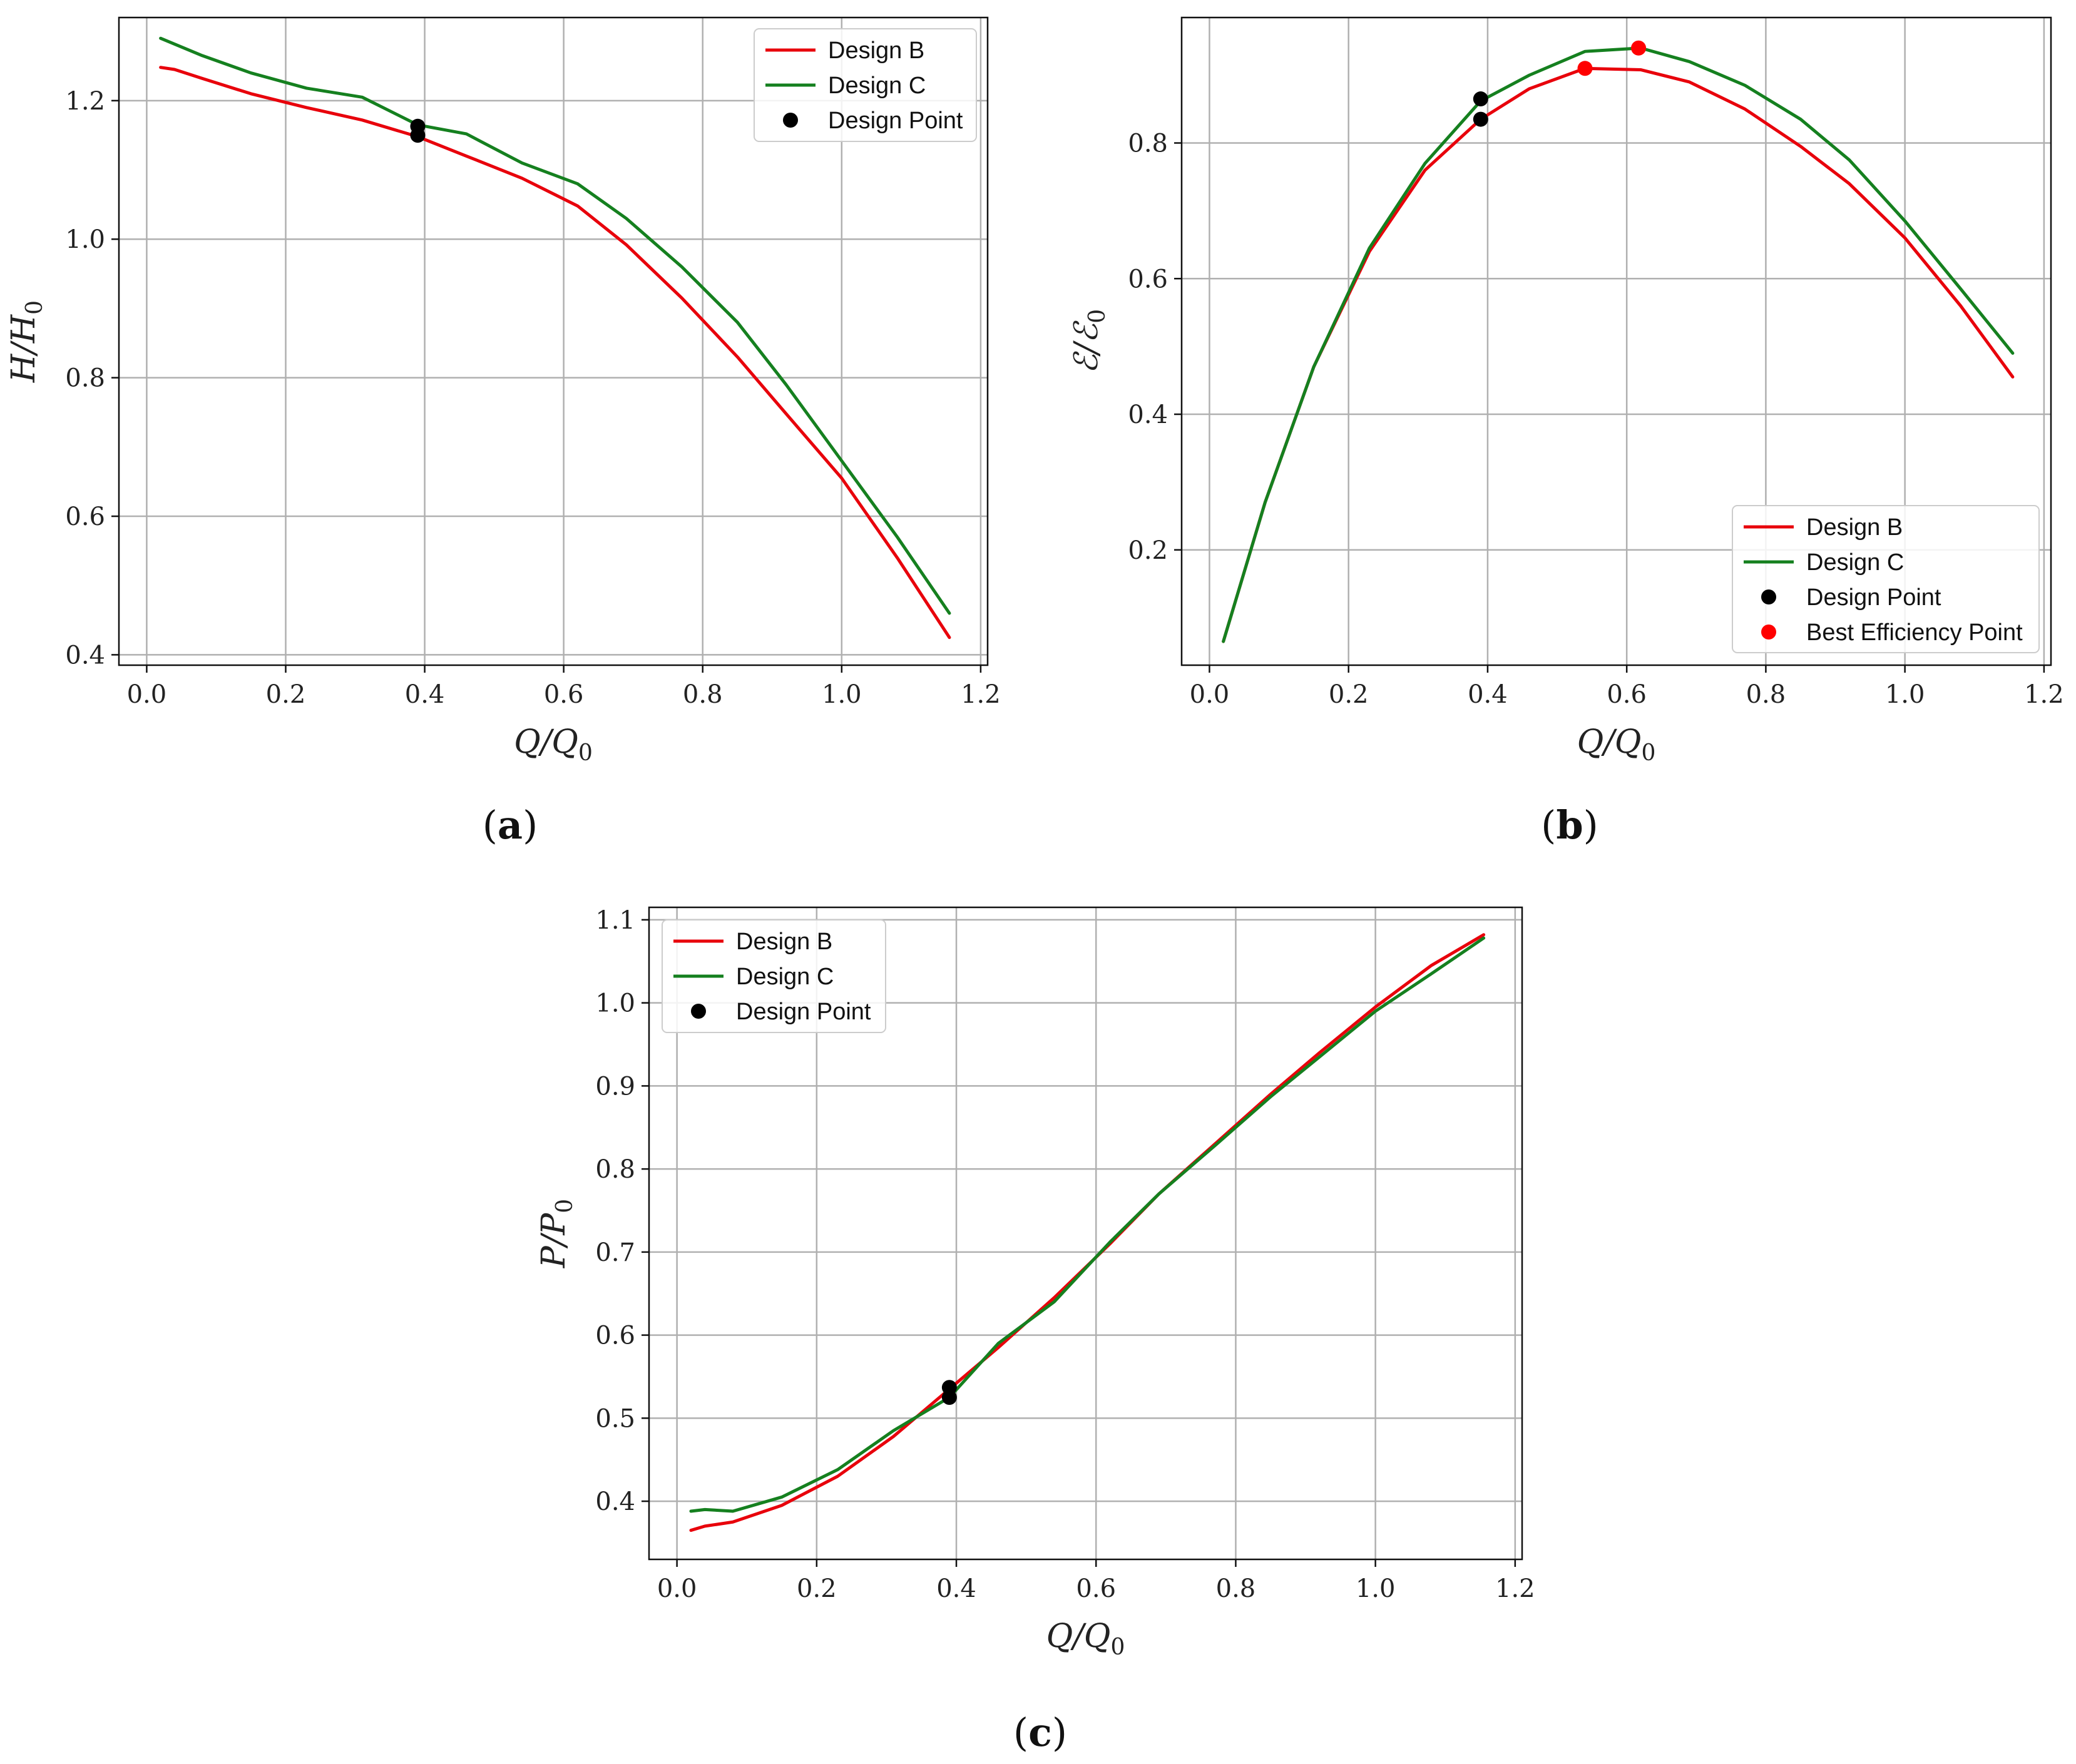  What do you see at coordinates (615, 920) in the screenshot?
I see `y-tick-label: 1.1` at bounding box center [615, 920].